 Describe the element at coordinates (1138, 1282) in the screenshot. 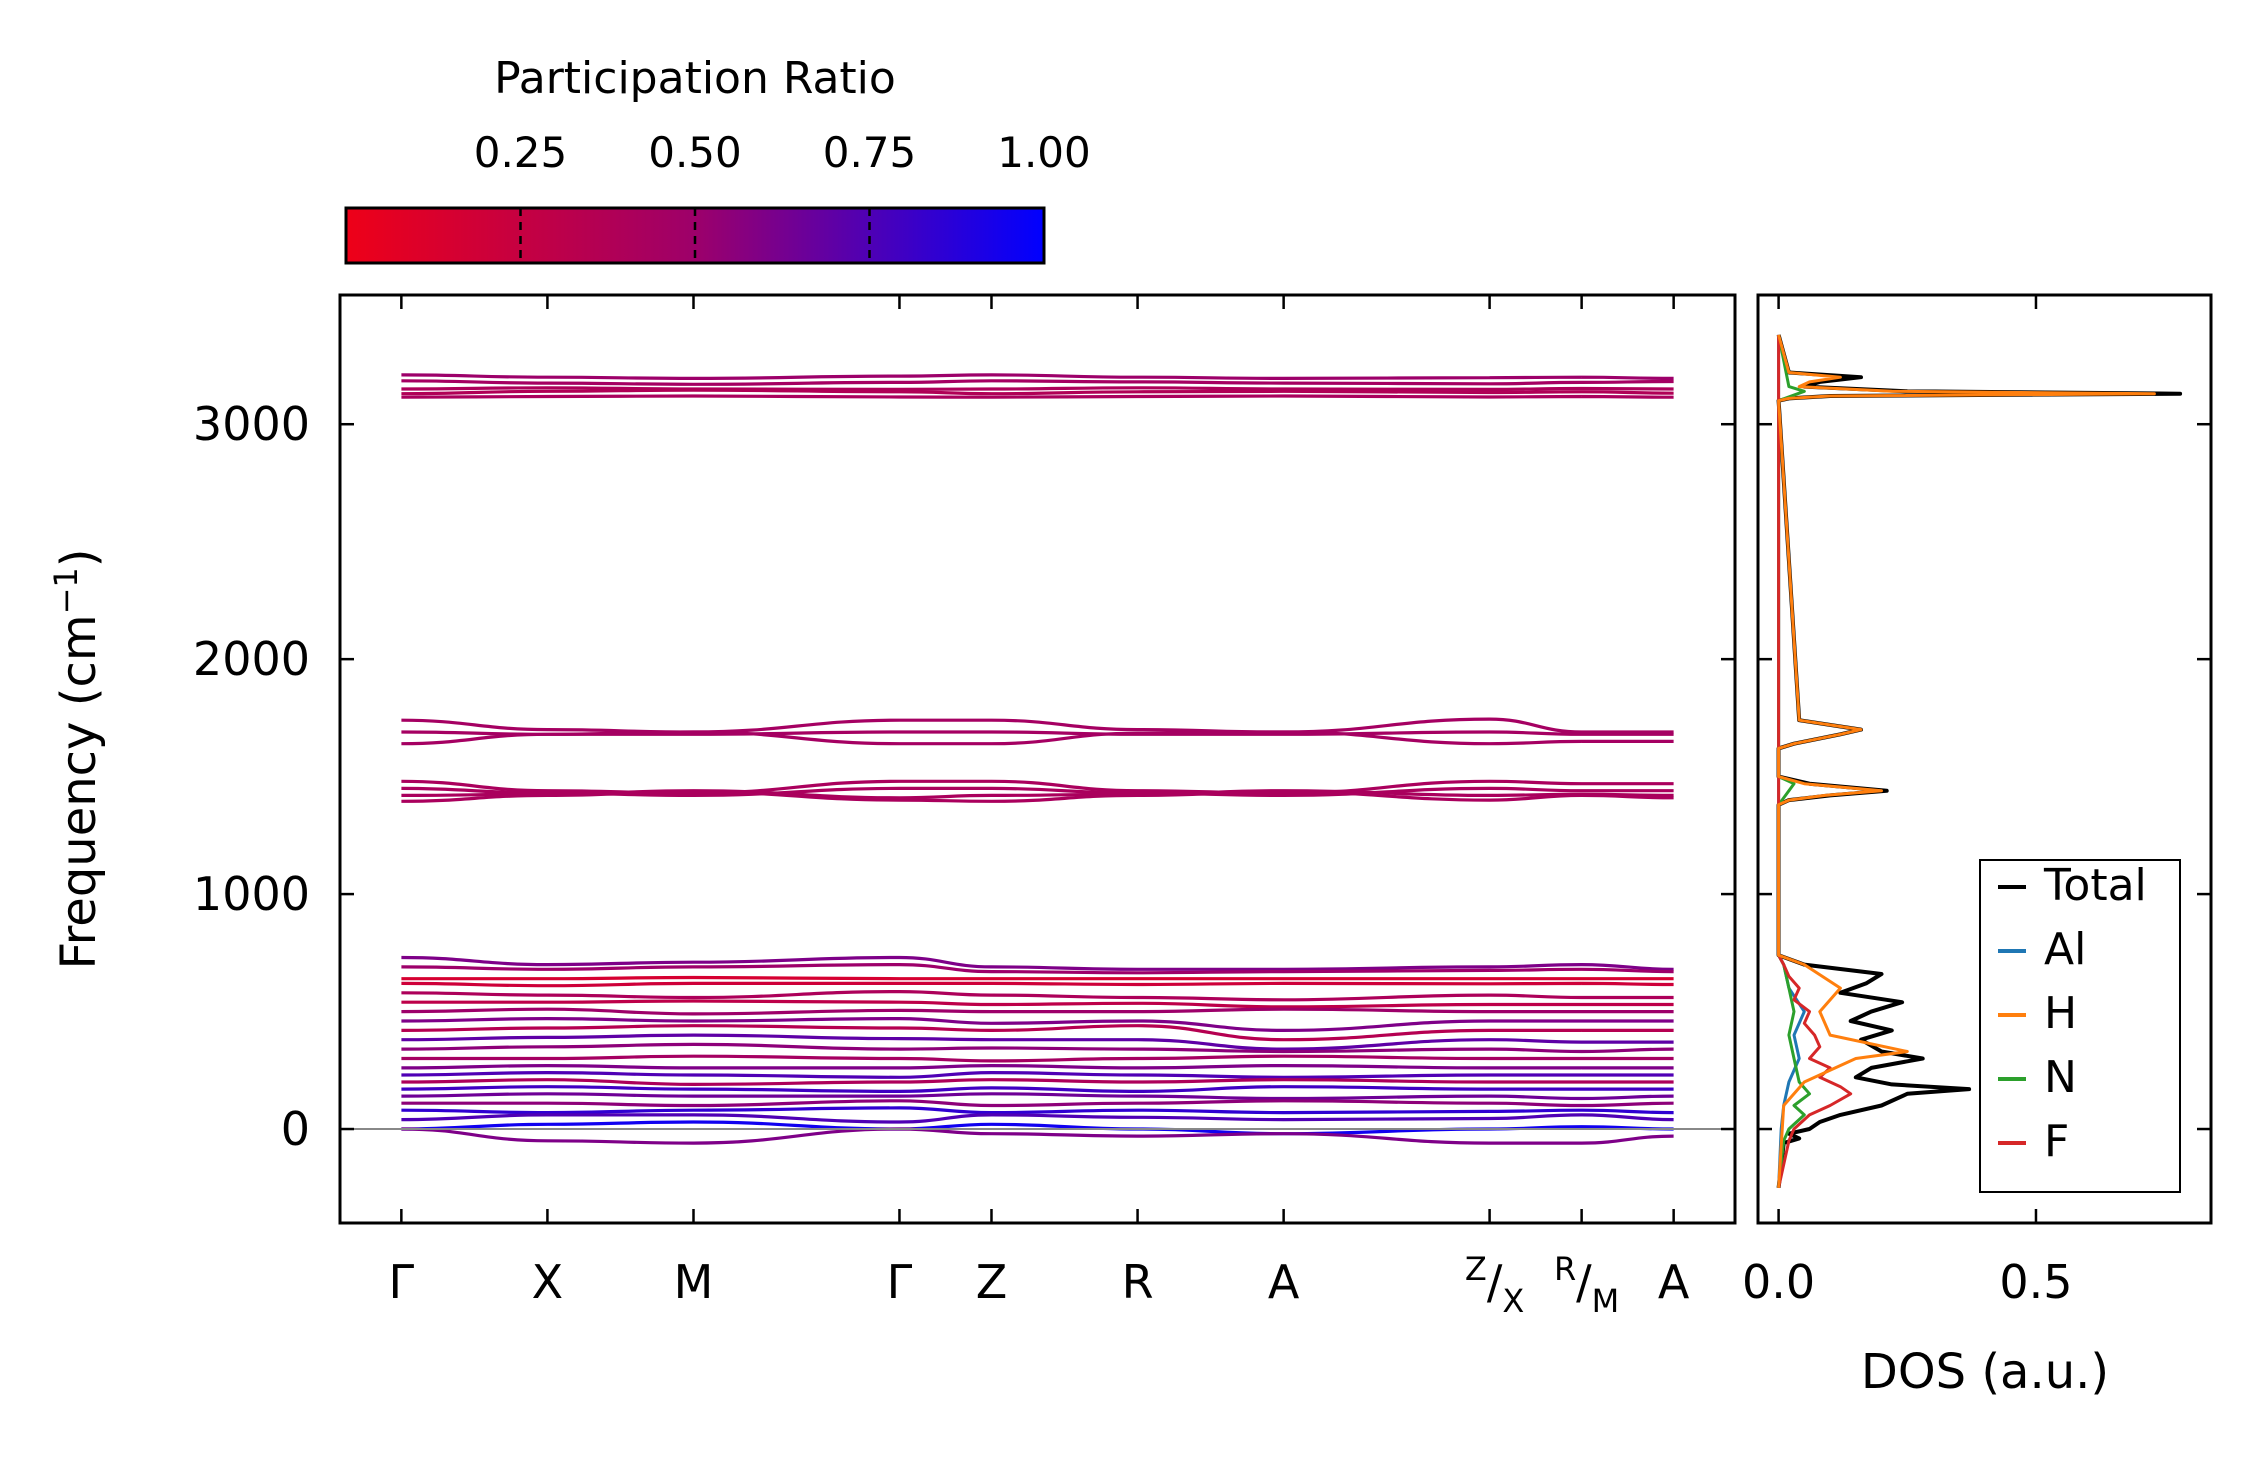

I see `kpath-label: R` at that location.